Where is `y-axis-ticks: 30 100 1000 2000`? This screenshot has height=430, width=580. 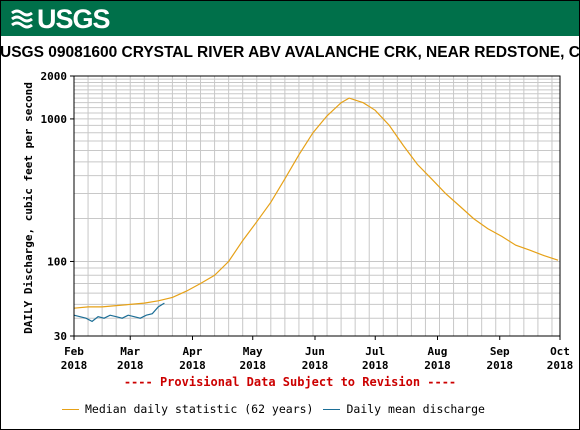 y-axis-ticks: 30 100 1000 2000 is located at coordinates (57, 206).